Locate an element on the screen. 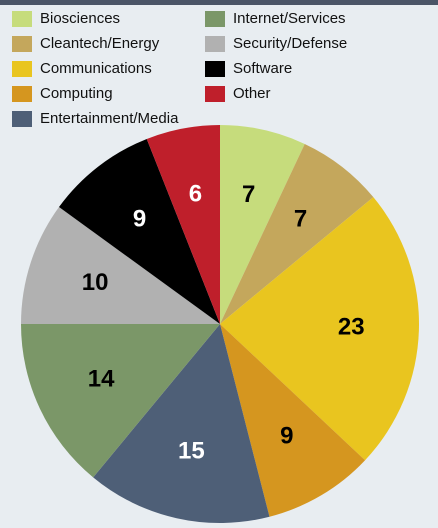  slice-label: 6 is located at coordinates (195, 193).